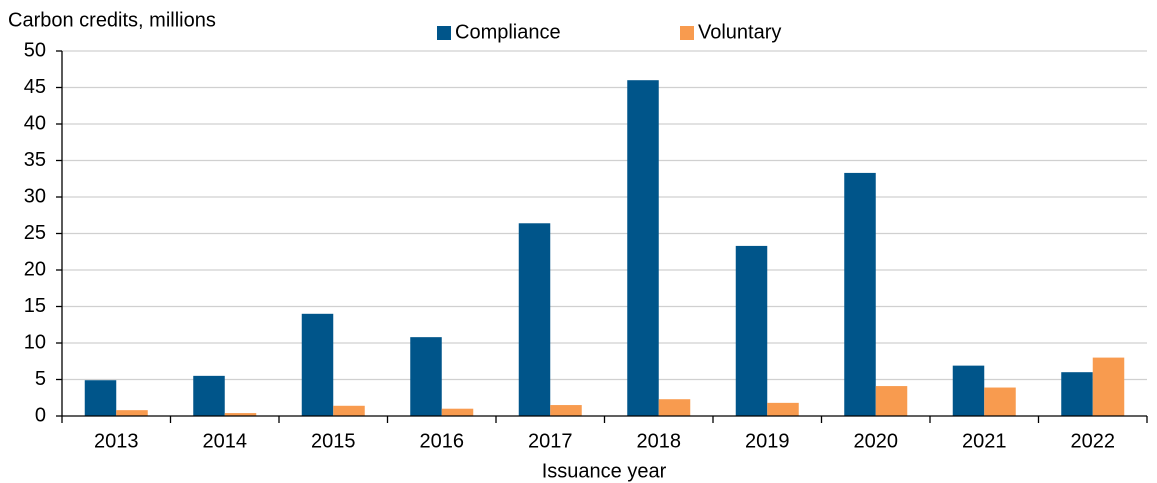  Describe the element at coordinates (112, 20) in the screenshot. I see `y-axis-label: Carbon credits, millions` at that location.